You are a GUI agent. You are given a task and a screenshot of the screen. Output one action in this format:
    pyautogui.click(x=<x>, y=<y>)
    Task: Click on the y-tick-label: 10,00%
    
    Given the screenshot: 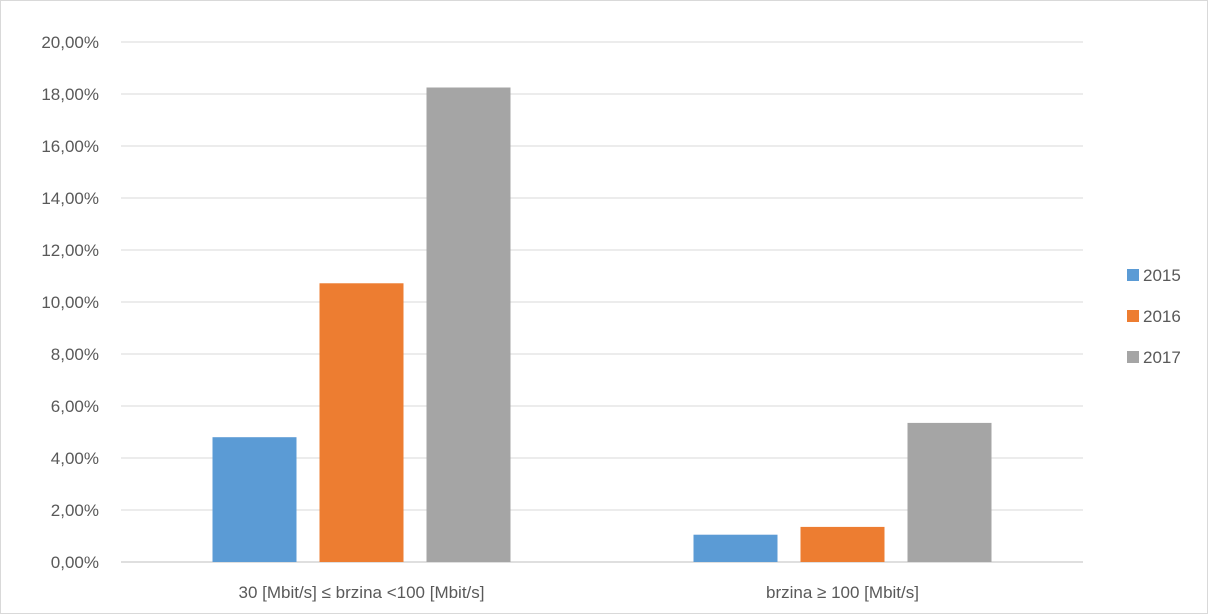 What is the action you would take?
    pyautogui.click(x=70, y=302)
    